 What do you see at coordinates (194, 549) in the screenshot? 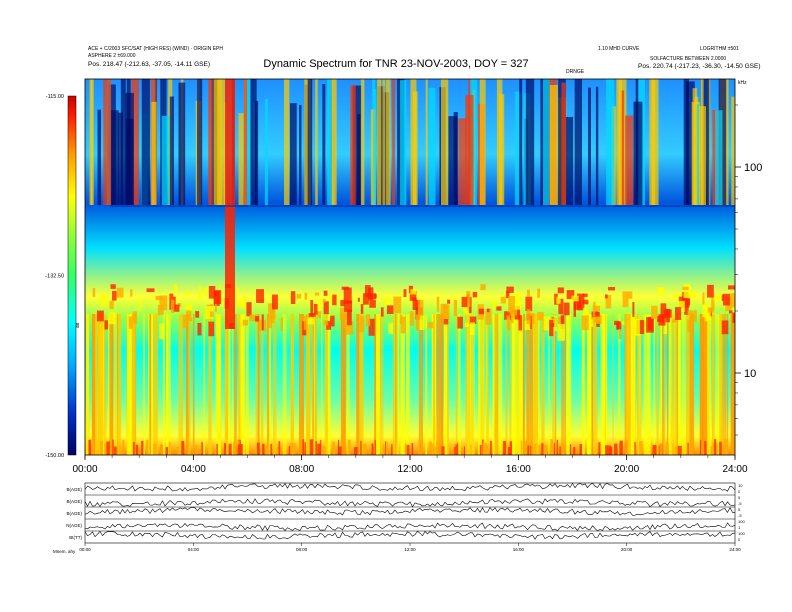
I see `panel-x-tick-label: 04:00` at bounding box center [194, 549].